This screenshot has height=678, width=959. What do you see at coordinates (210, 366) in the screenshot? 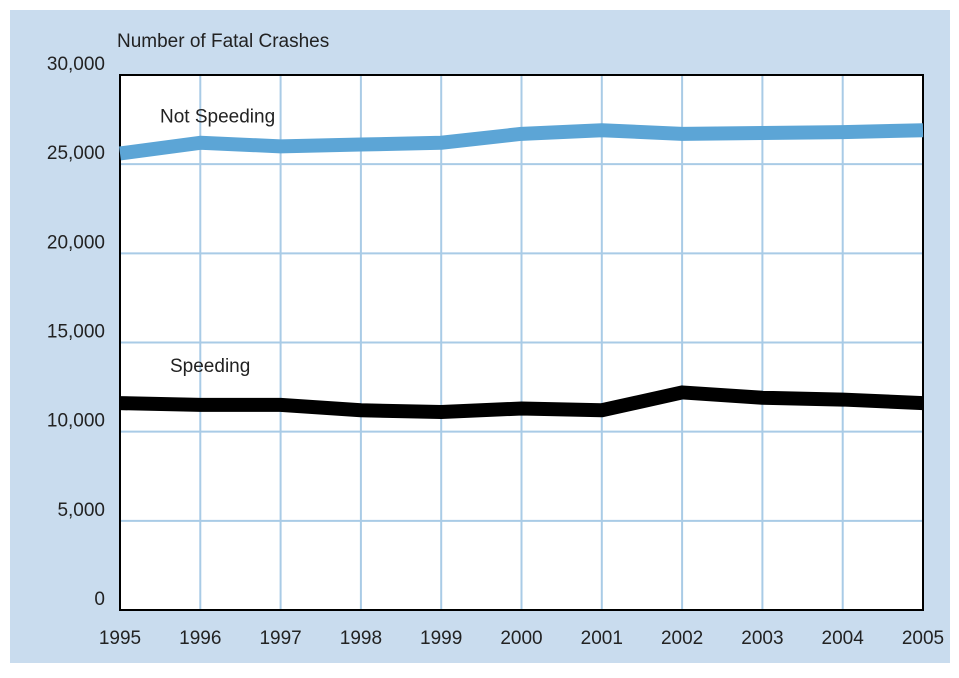
I see `series-label: Speeding` at bounding box center [210, 366].